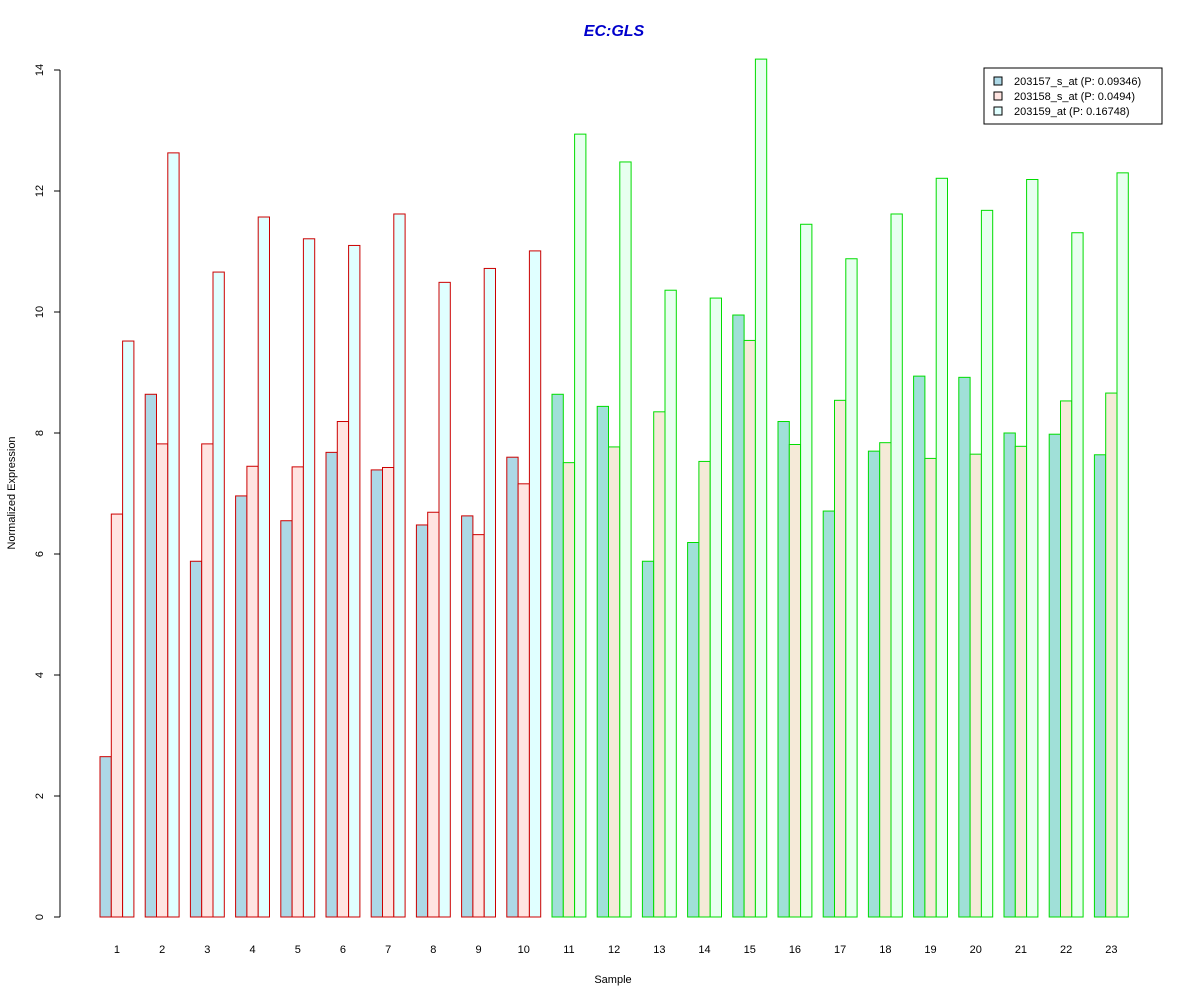  What do you see at coordinates (40, 796) in the screenshot?
I see `y-tick-label: 2` at bounding box center [40, 796].